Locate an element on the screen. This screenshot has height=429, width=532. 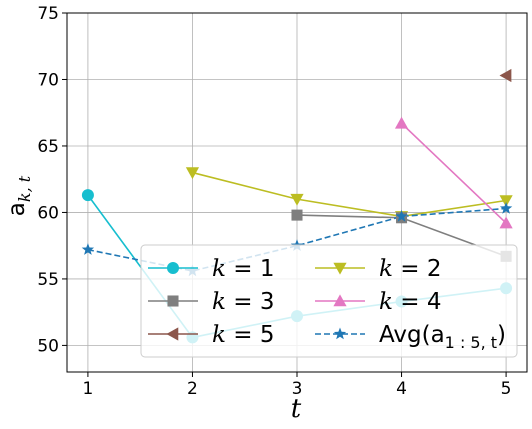
y-tick-label: 55 is located at coordinates (48, 280).